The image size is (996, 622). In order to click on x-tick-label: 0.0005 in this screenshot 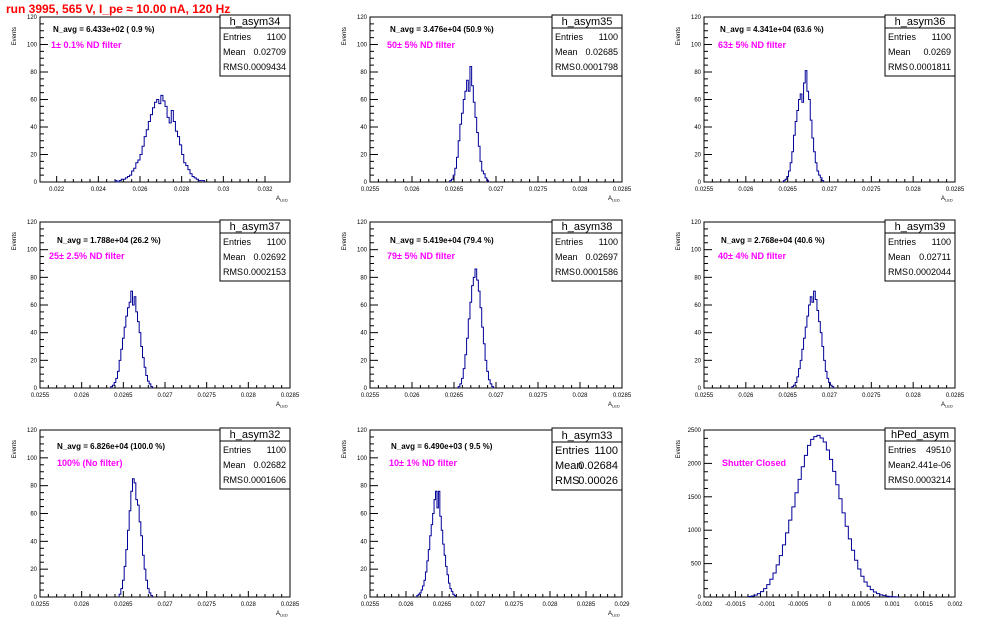, I will do `click(861, 605)`.